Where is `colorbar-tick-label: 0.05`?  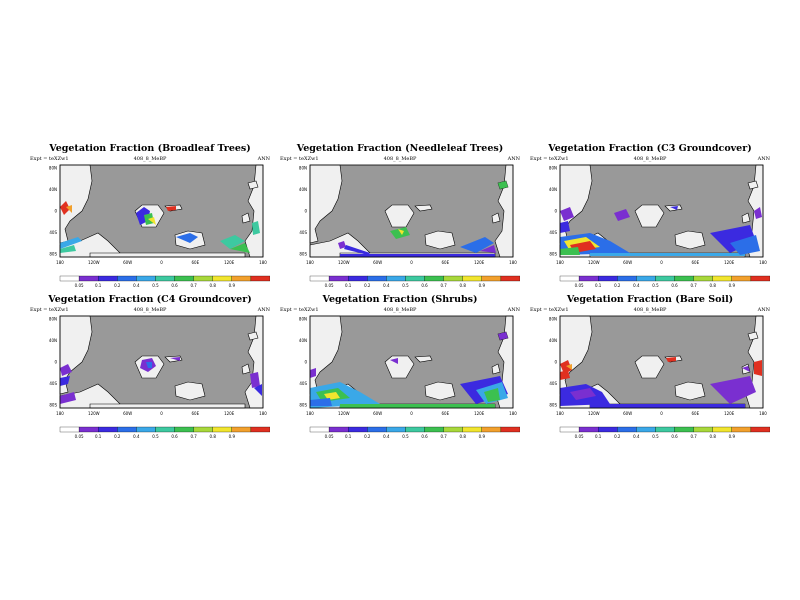
colorbar-tick-label: 0.05 is located at coordinates (79, 285).